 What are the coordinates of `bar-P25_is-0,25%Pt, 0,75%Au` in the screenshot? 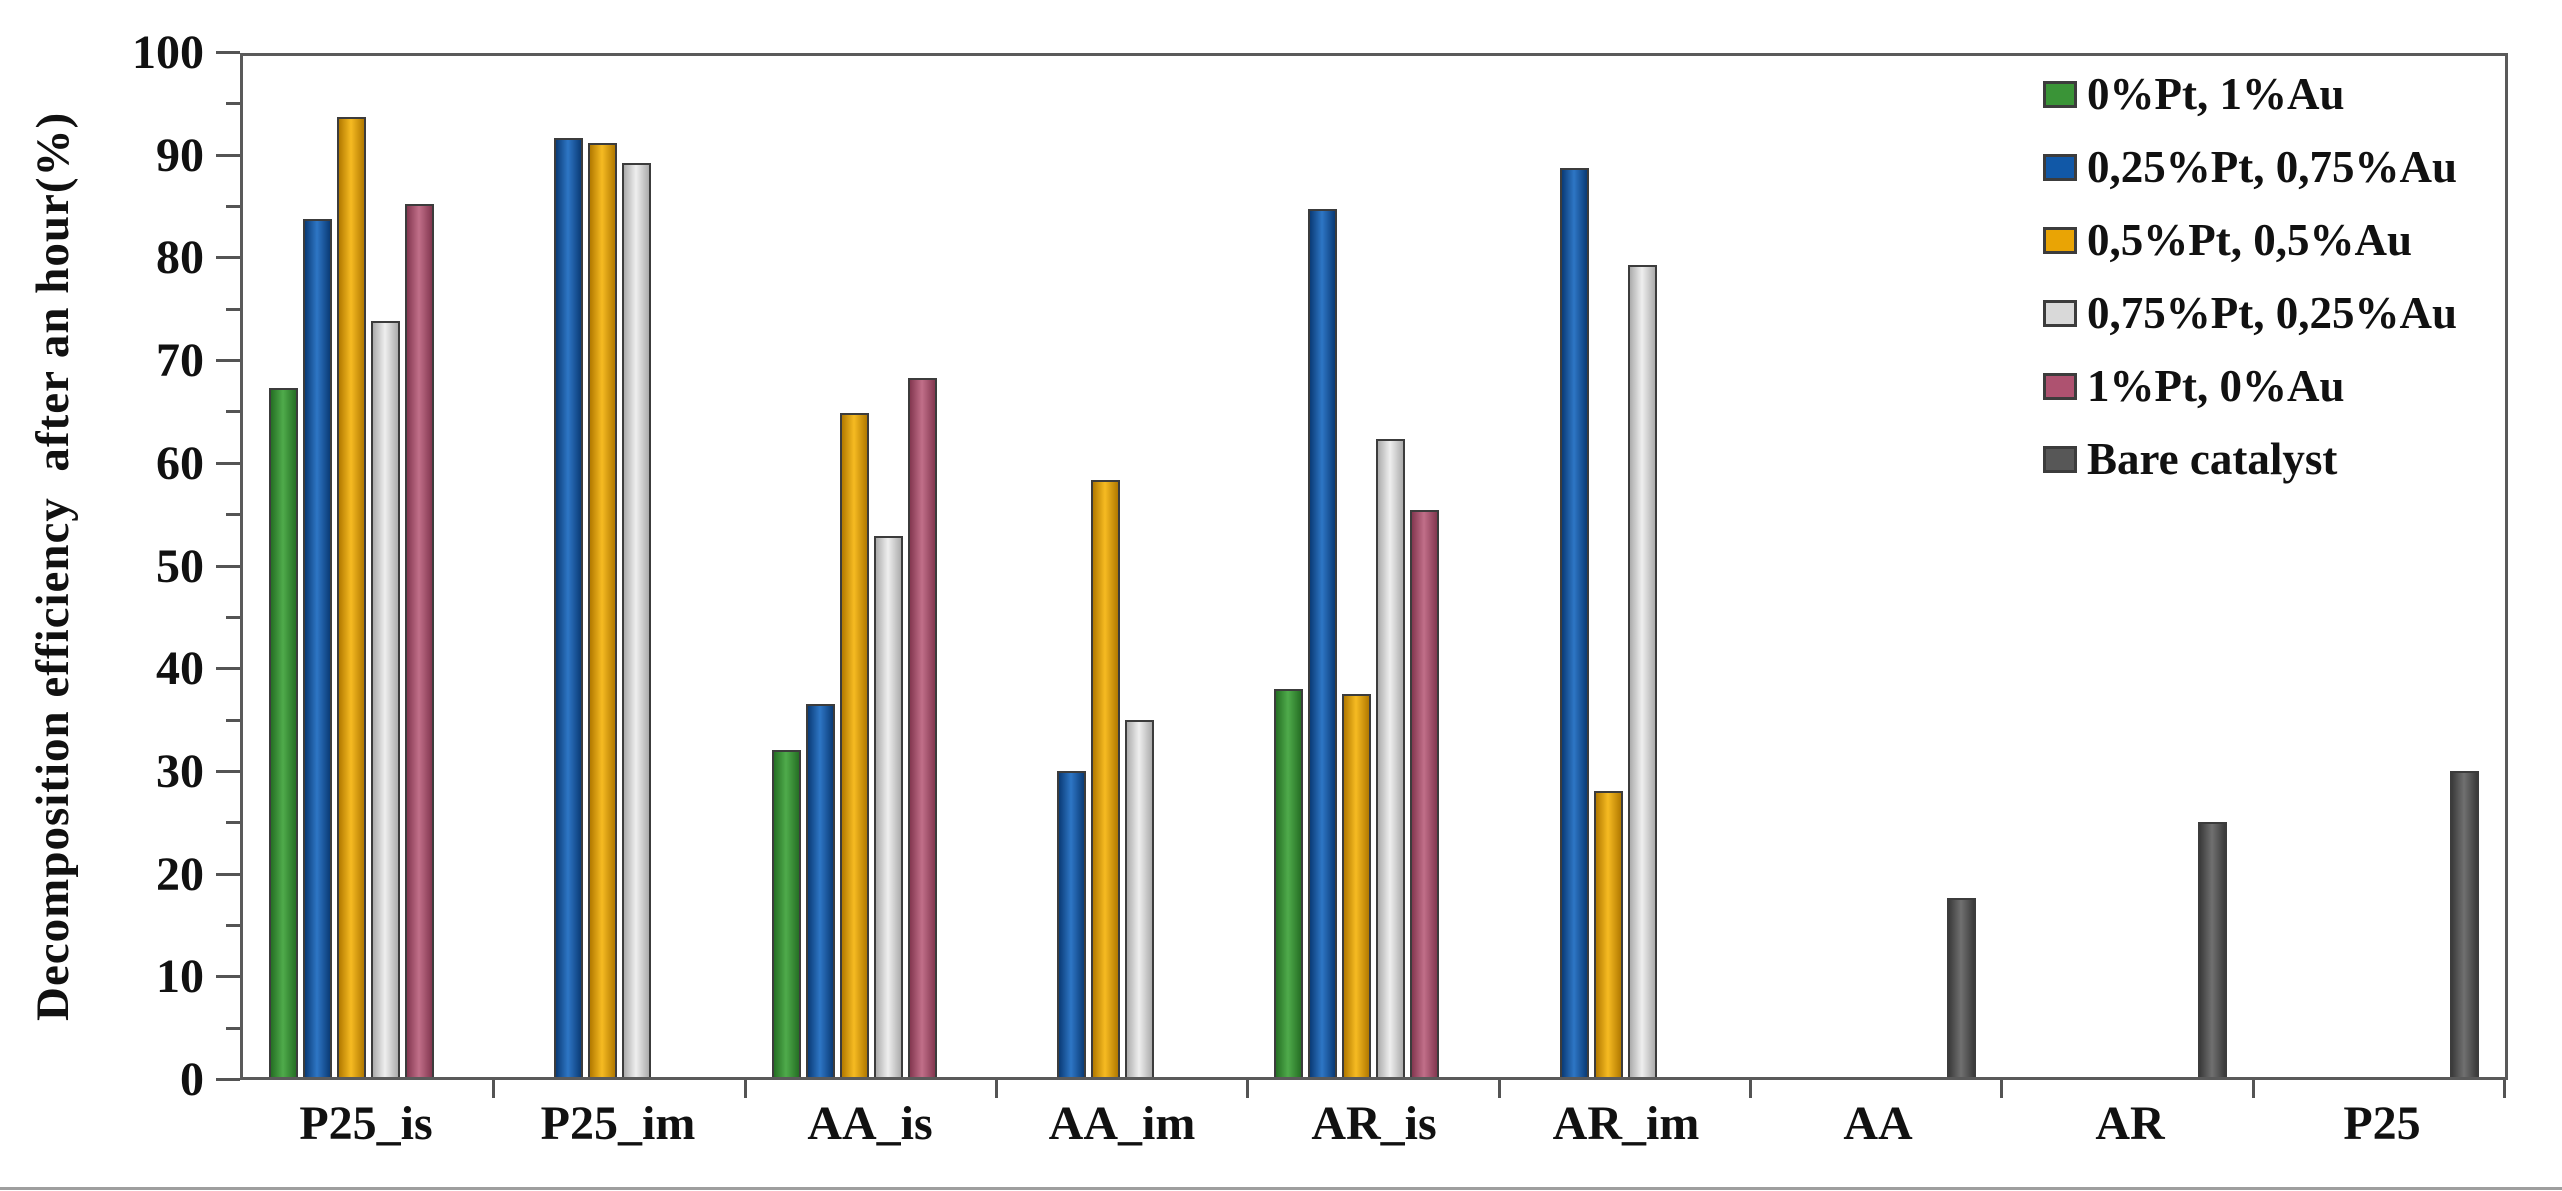 It's located at (318, 648).